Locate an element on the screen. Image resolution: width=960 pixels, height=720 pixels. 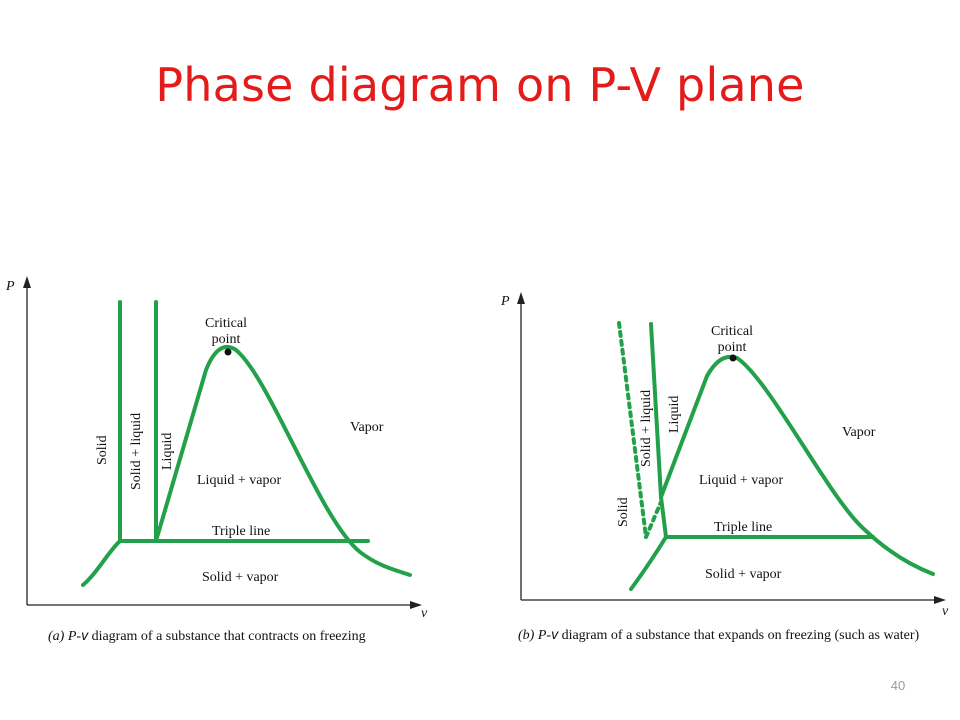
diagram-b-x-label: v is located at coordinates (945, 611).